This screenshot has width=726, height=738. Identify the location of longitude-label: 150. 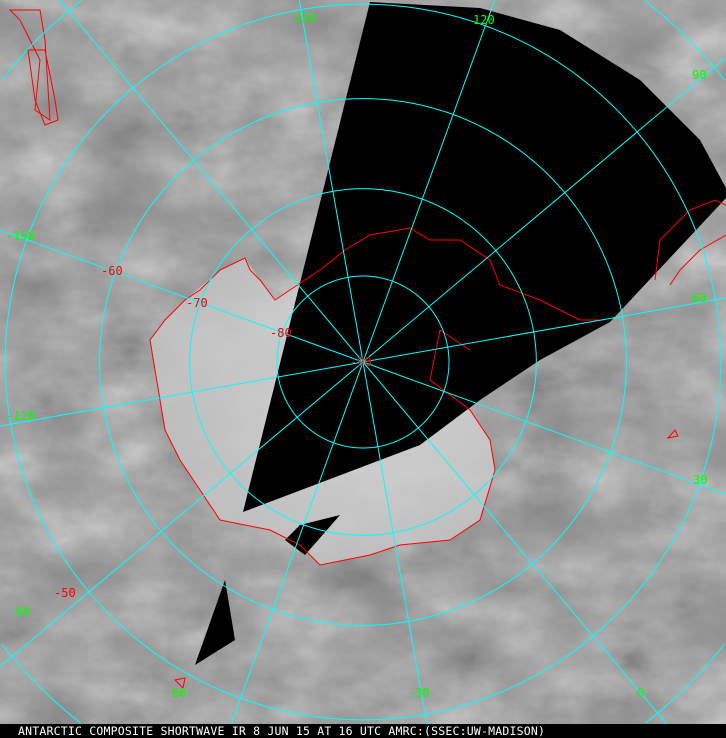
(305, 18).